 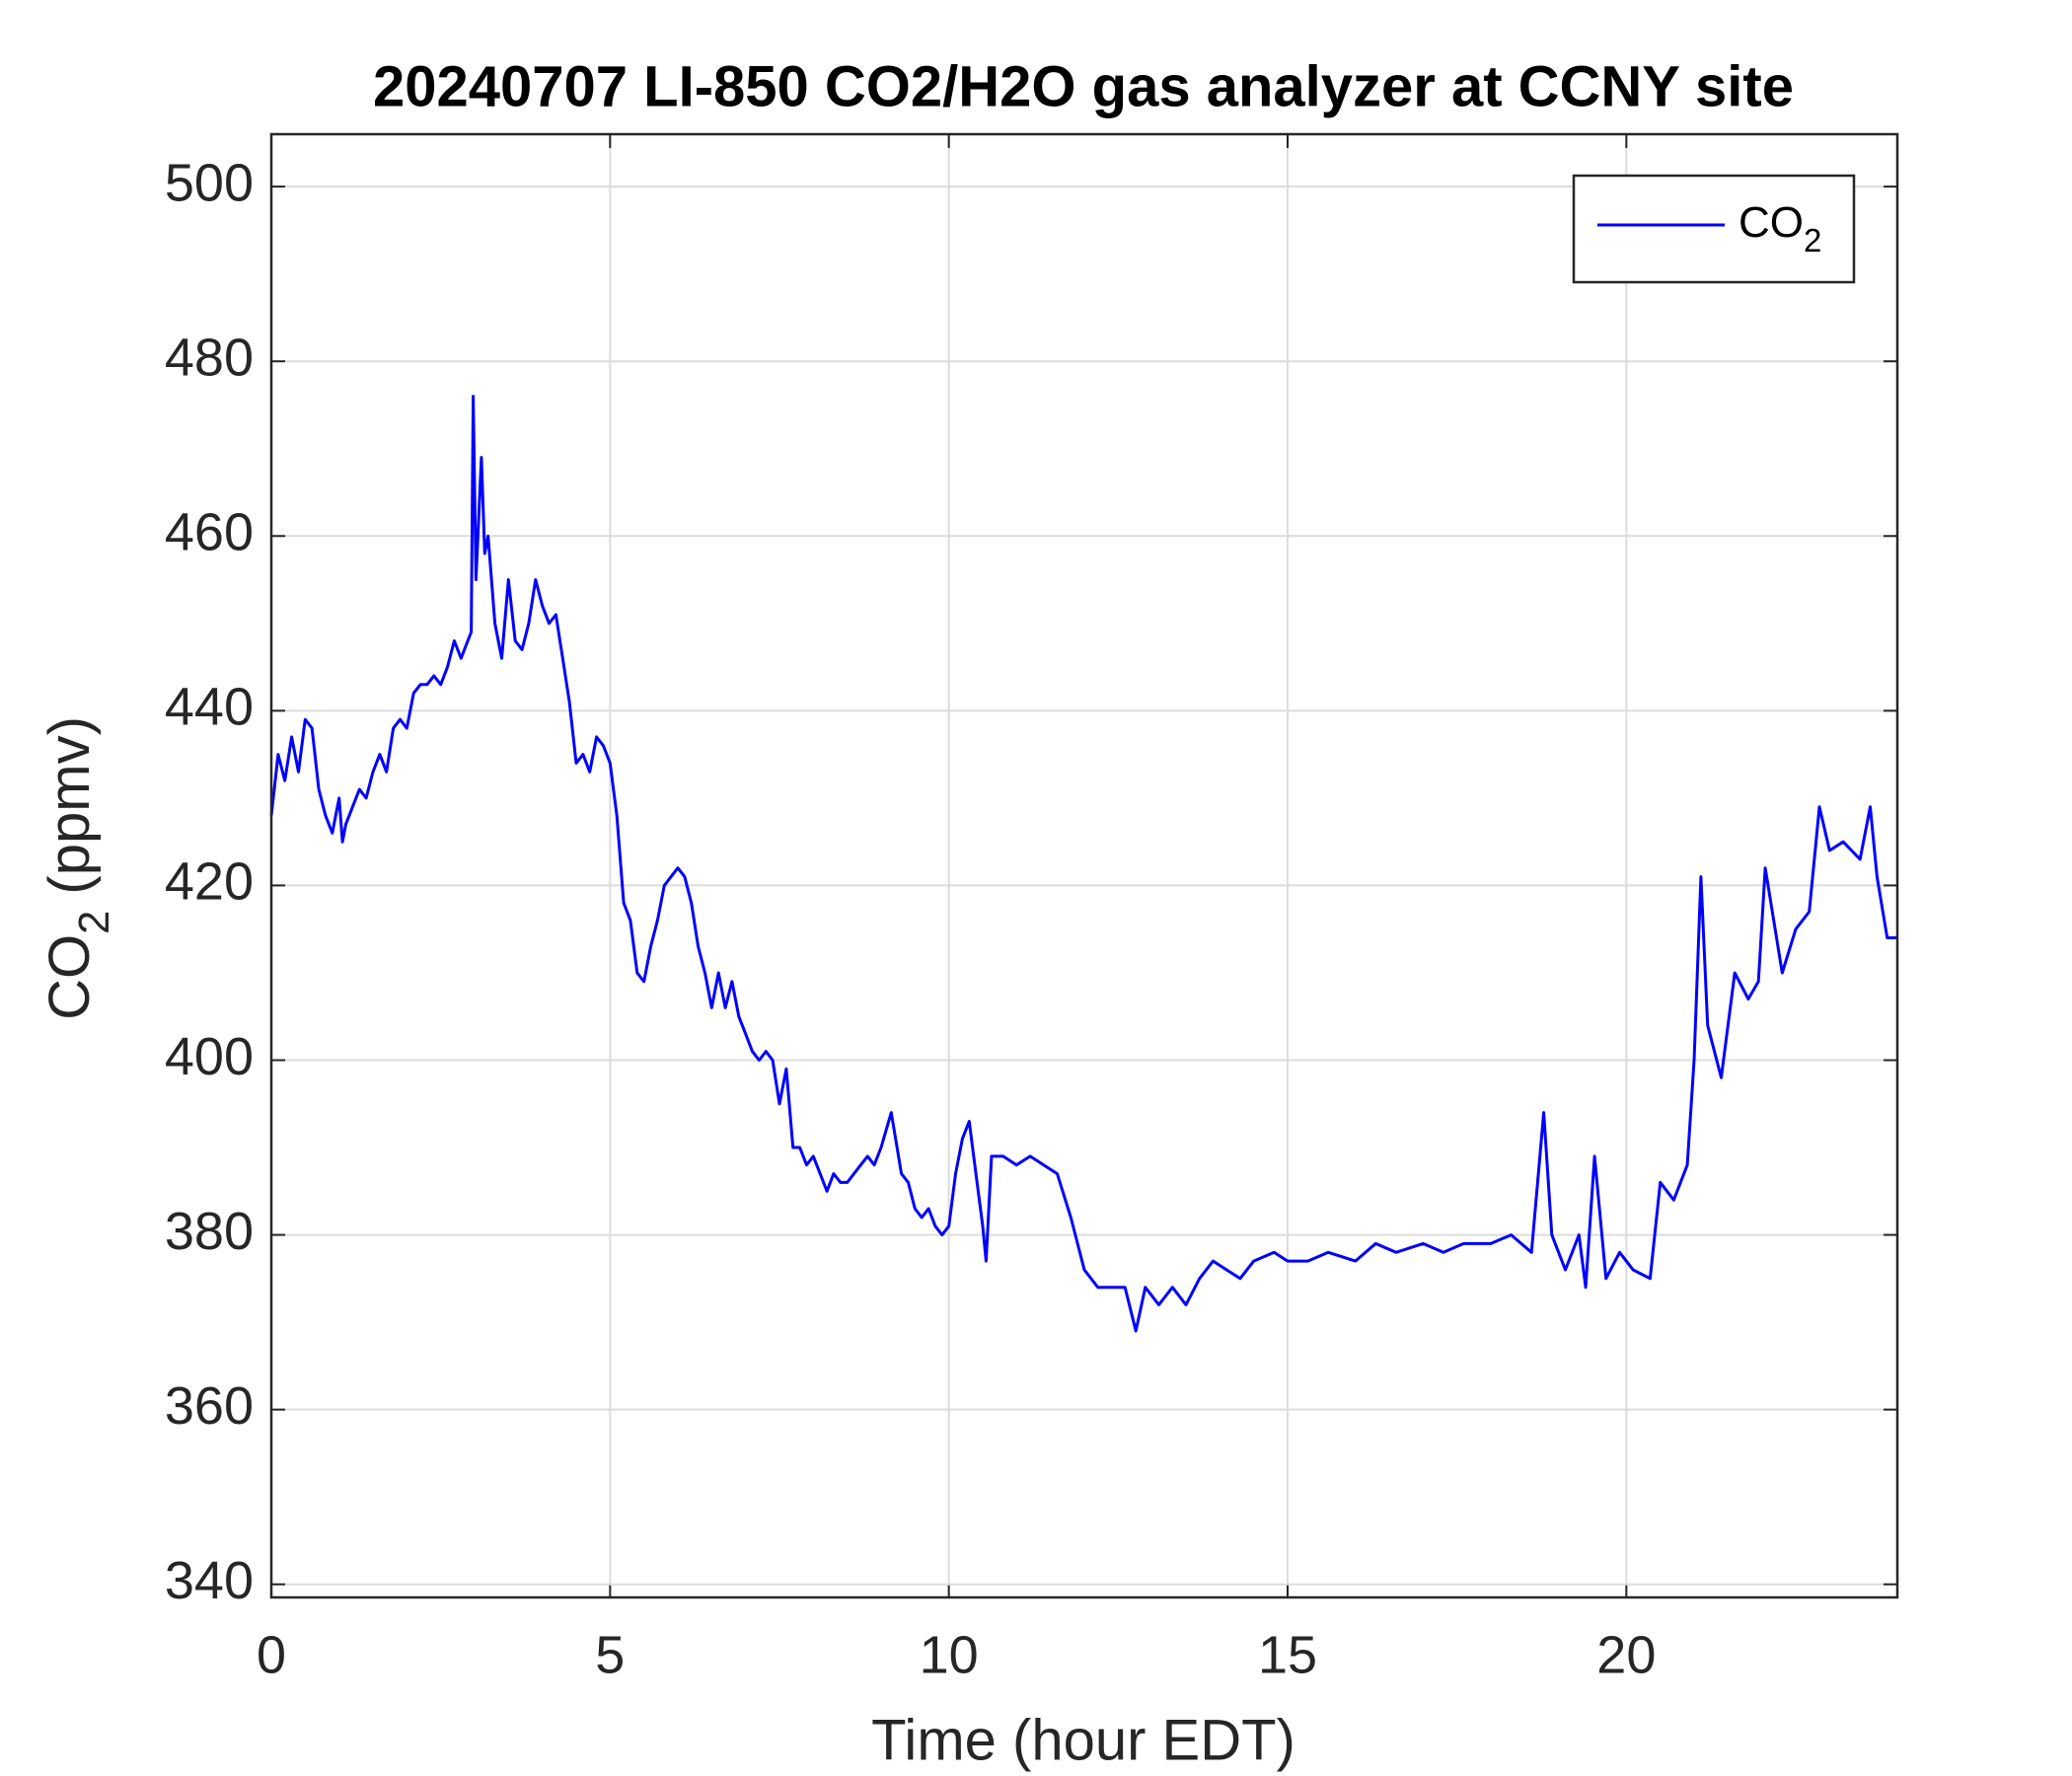 I want to click on y-tick-label: 420, so click(x=210, y=882).